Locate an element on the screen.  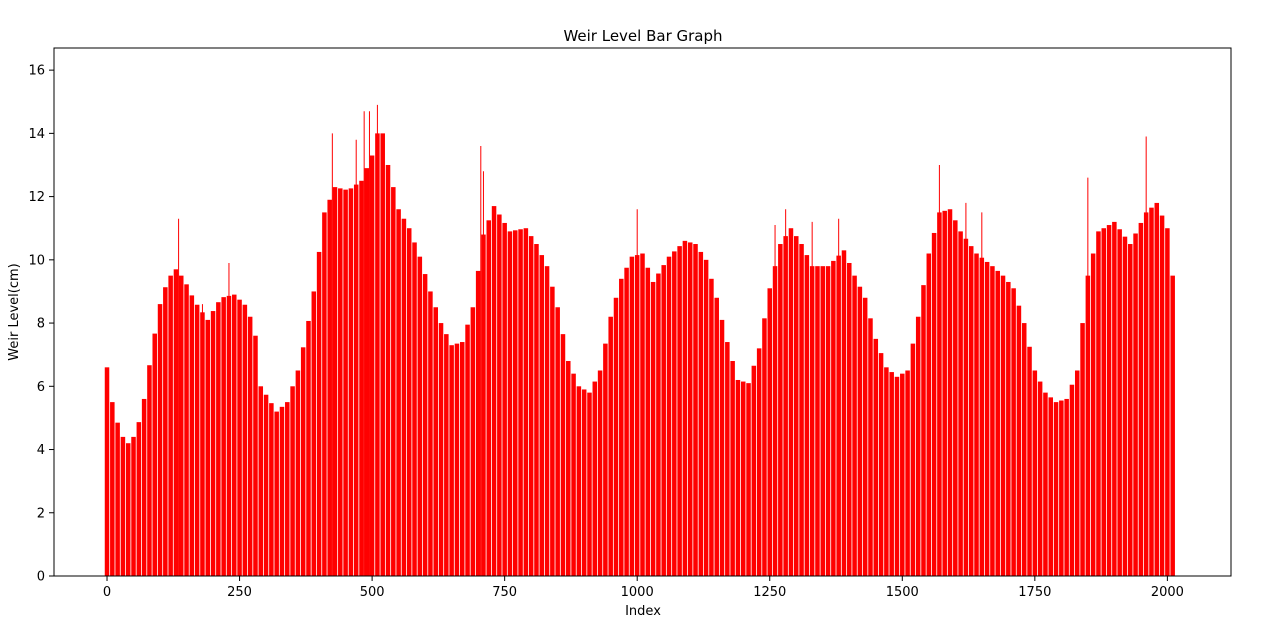
y-axis-label: Weir Level(cm) is located at coordinates (14, 311).